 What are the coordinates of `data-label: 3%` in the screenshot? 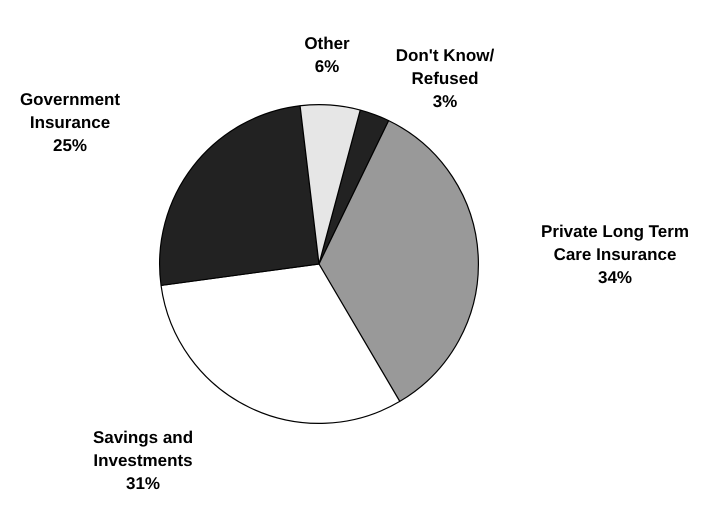 It's located at (445, 102).